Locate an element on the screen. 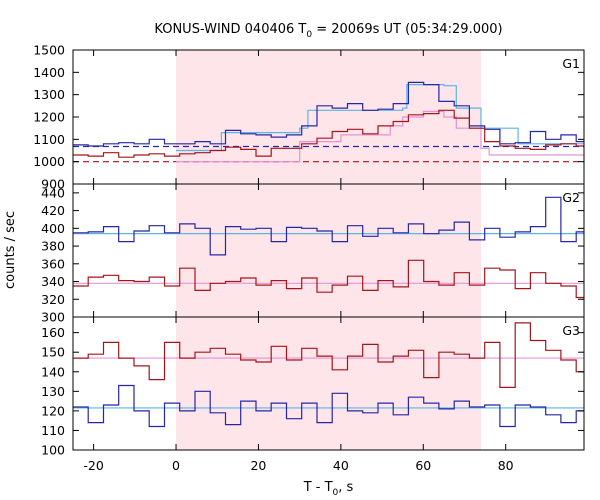 The width and height of the screenshot is (600, 500). series-blue-g2 is located at coordinates (328, 226).